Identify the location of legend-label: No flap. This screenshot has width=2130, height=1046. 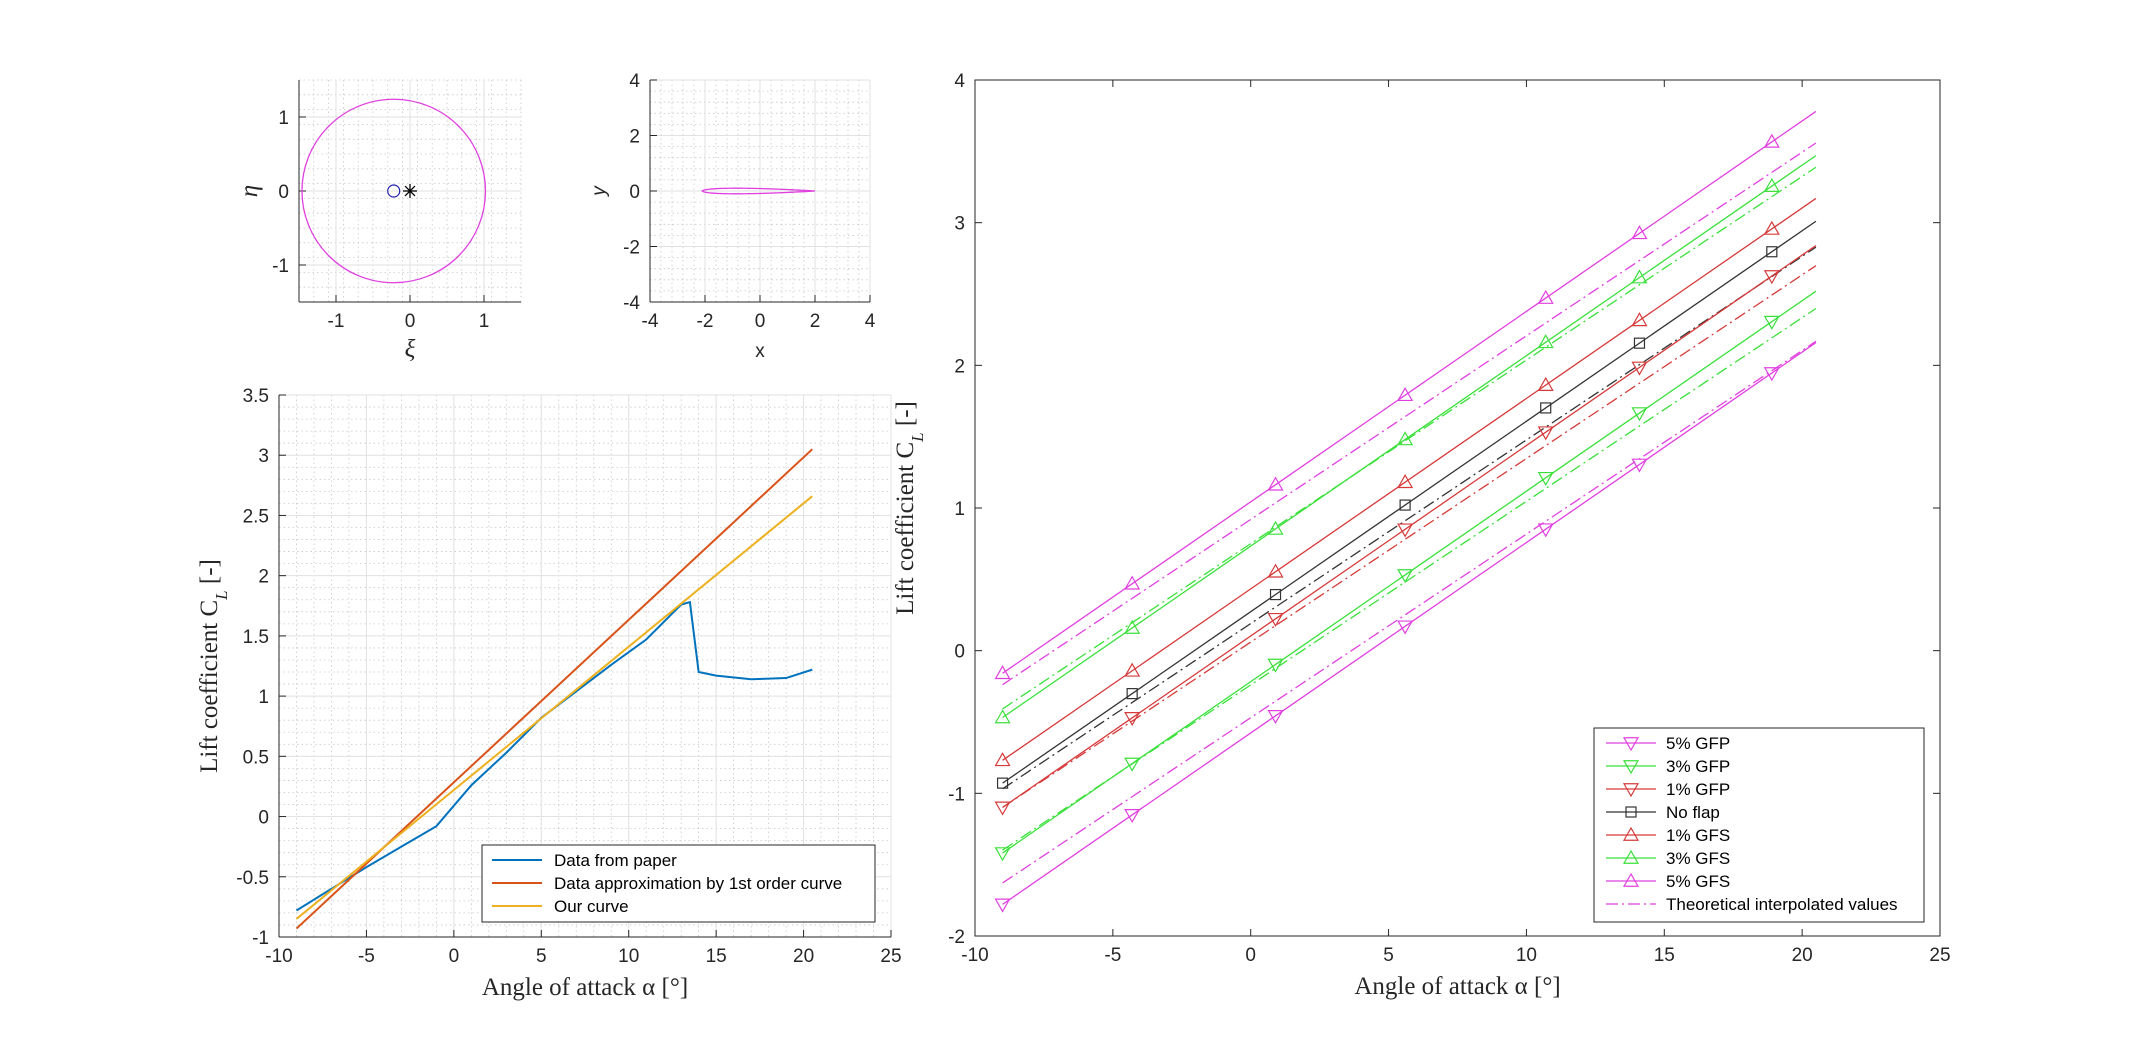
(1693, 812).